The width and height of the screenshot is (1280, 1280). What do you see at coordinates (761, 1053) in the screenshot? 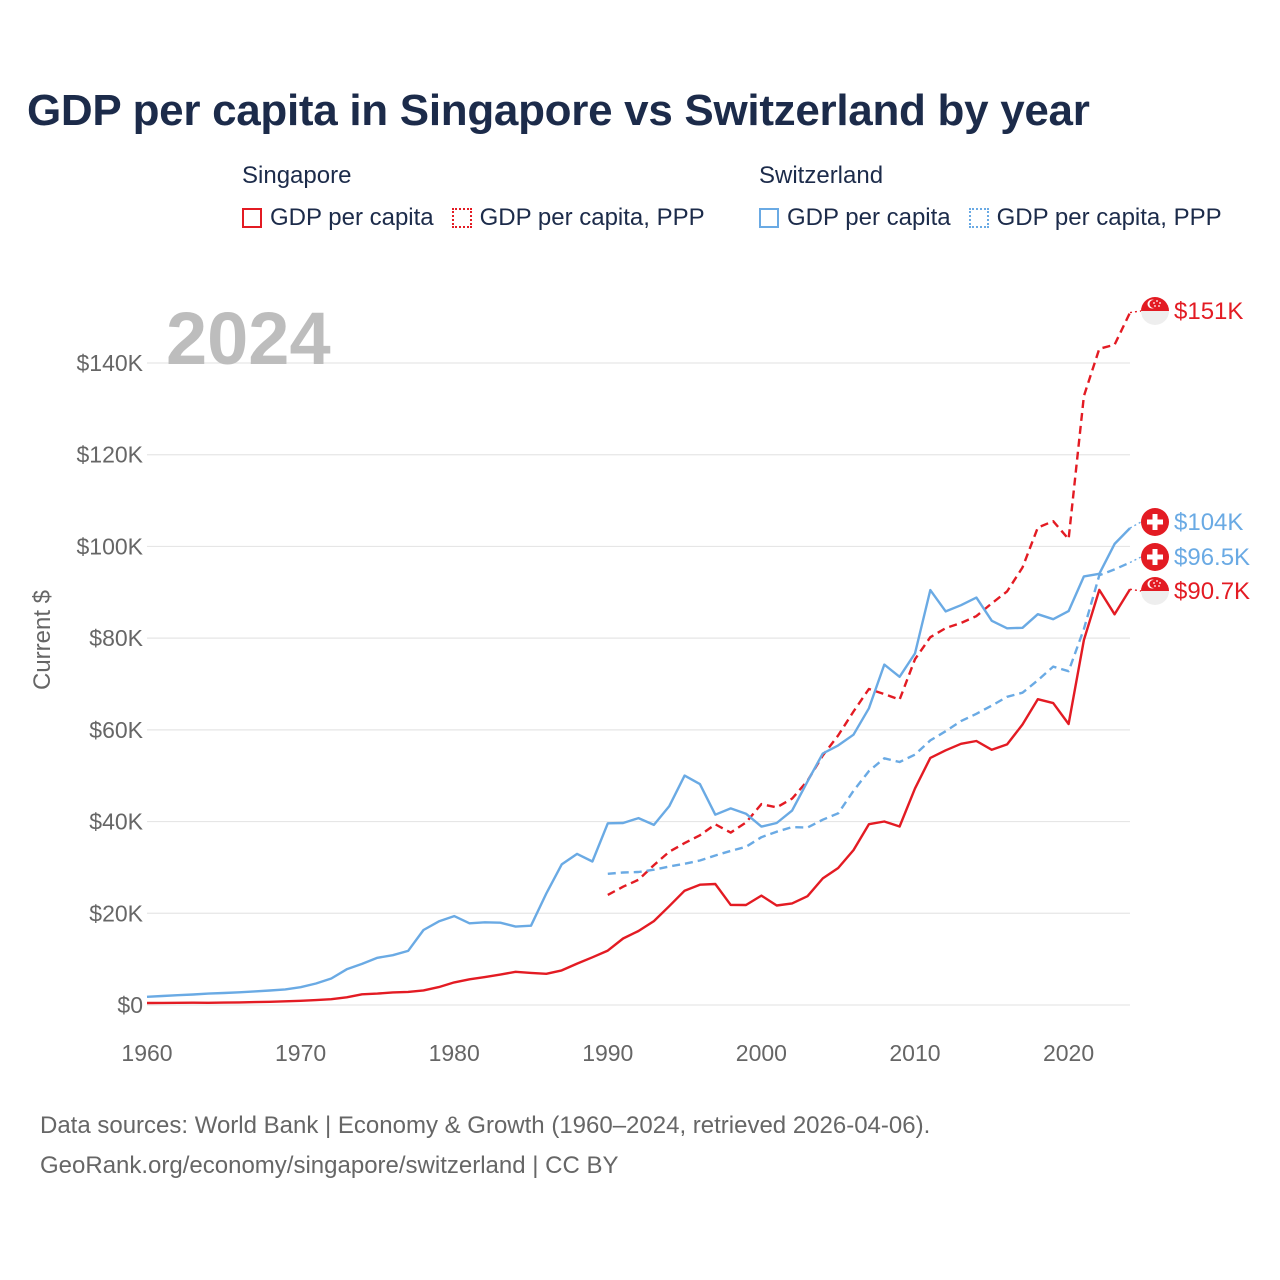
I see `x-tick-label: 2000` at bounding box center [761, 1053].